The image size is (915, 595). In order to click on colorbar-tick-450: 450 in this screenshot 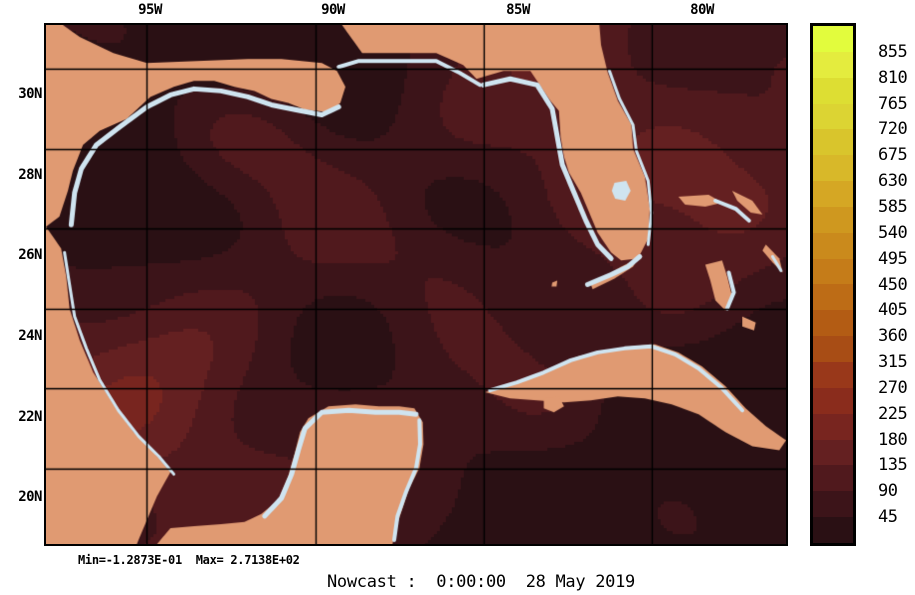, I will do `click(893, 284)`.